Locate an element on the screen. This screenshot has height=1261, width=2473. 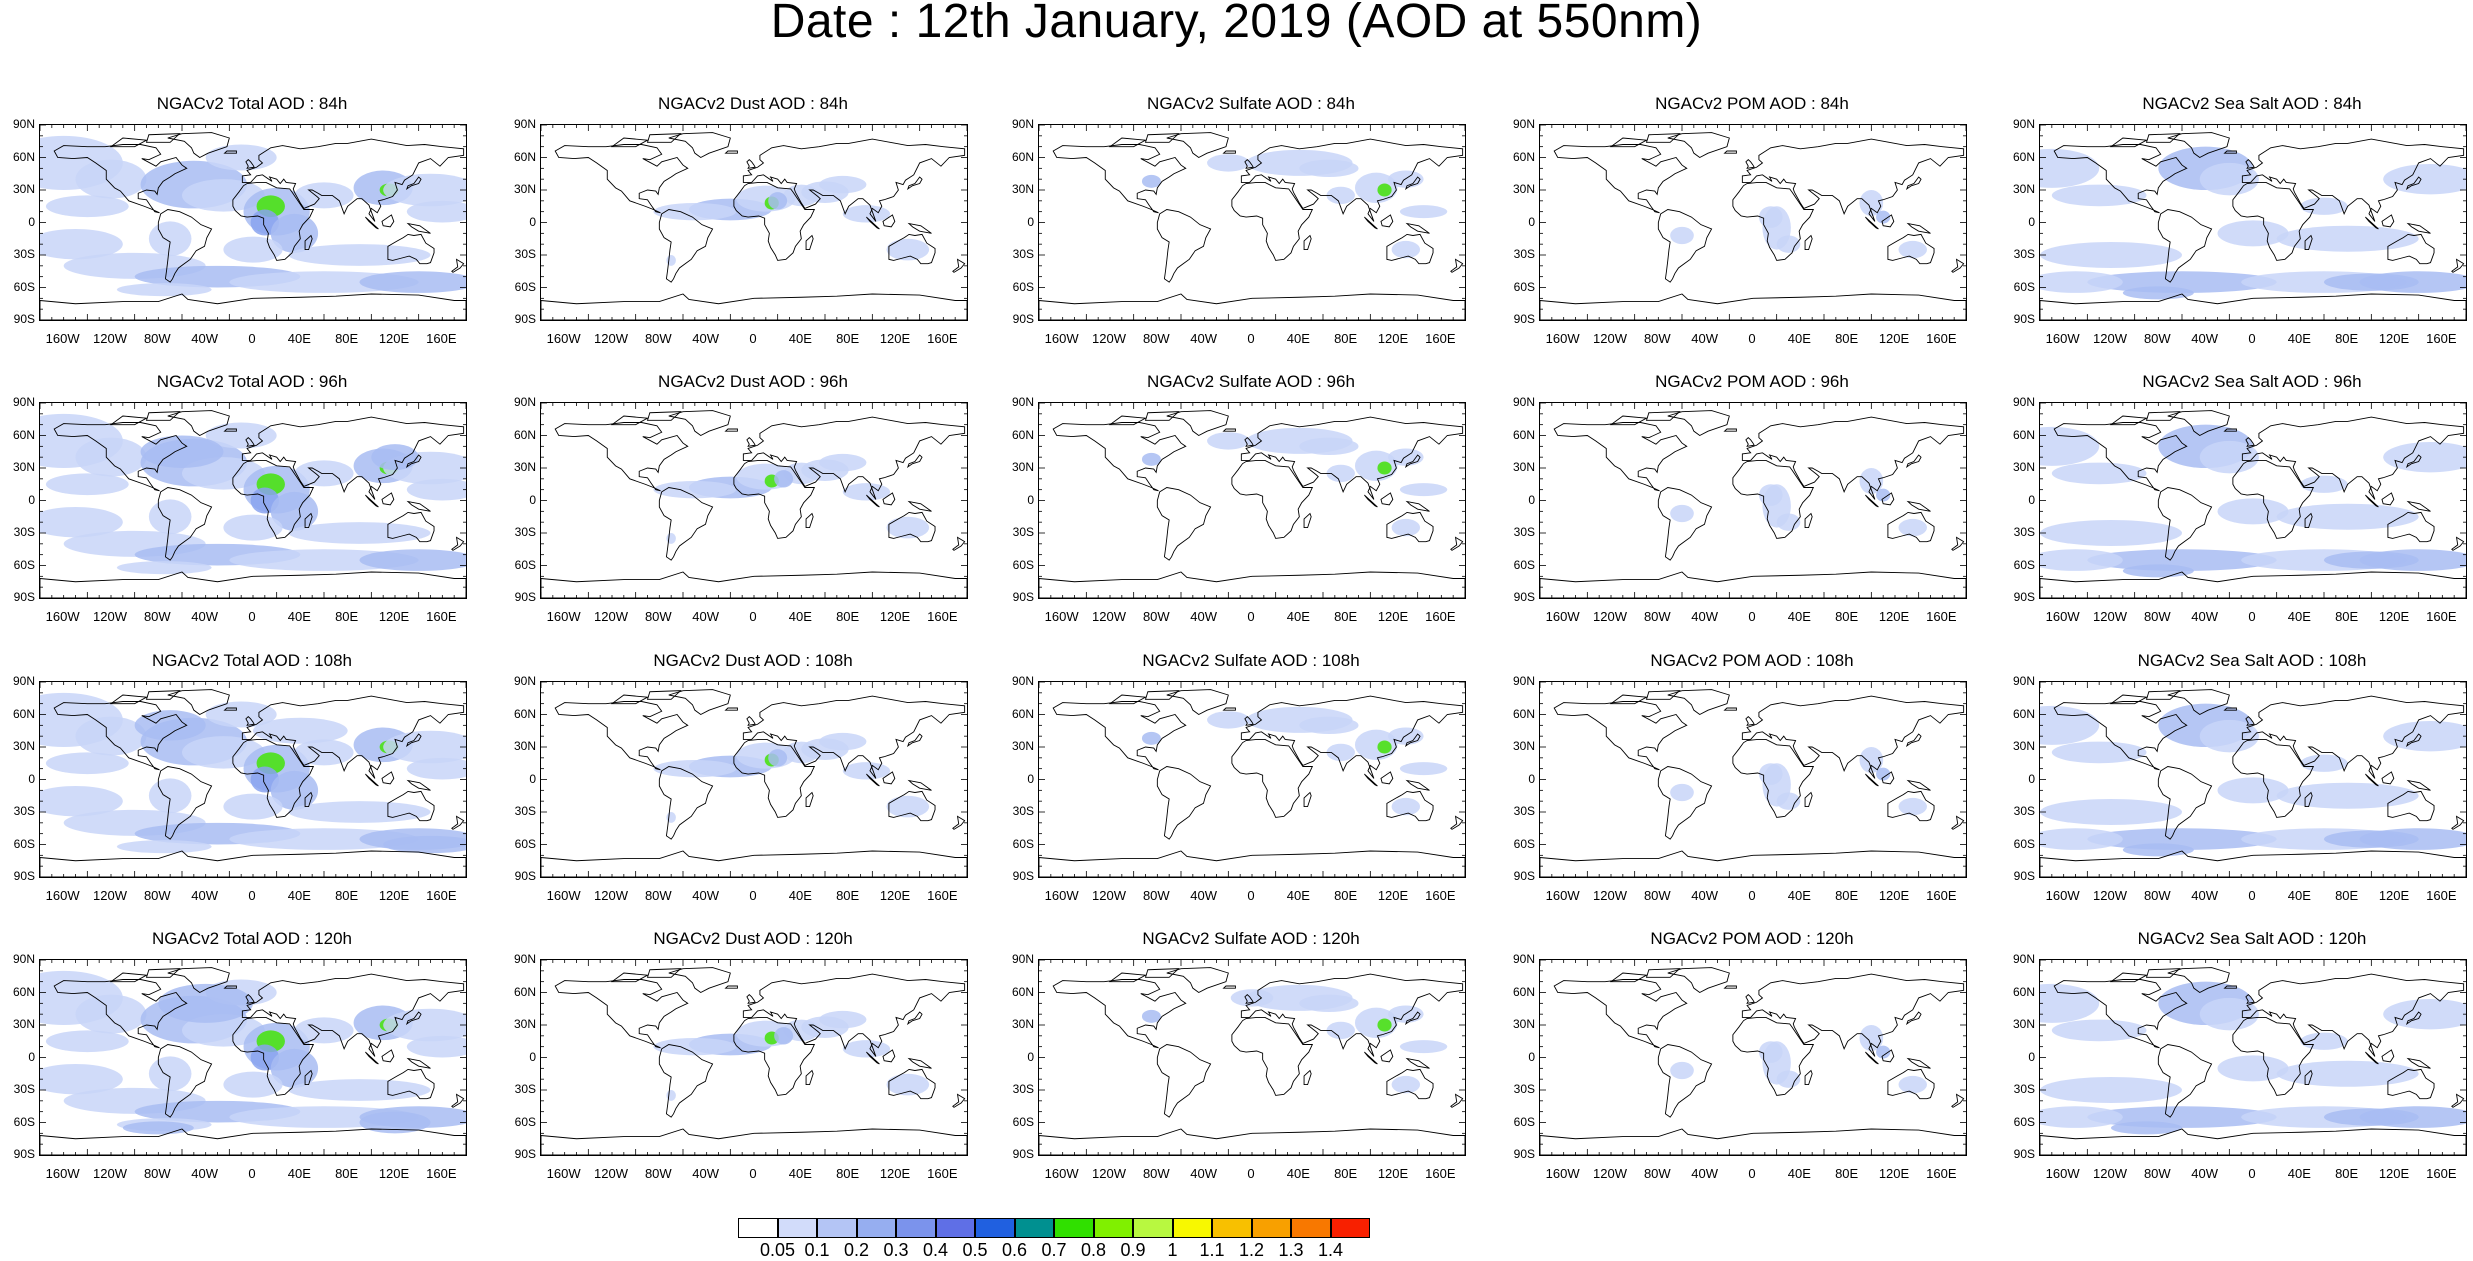
colorbar-swatch is located at coordinates (1192, 1228).